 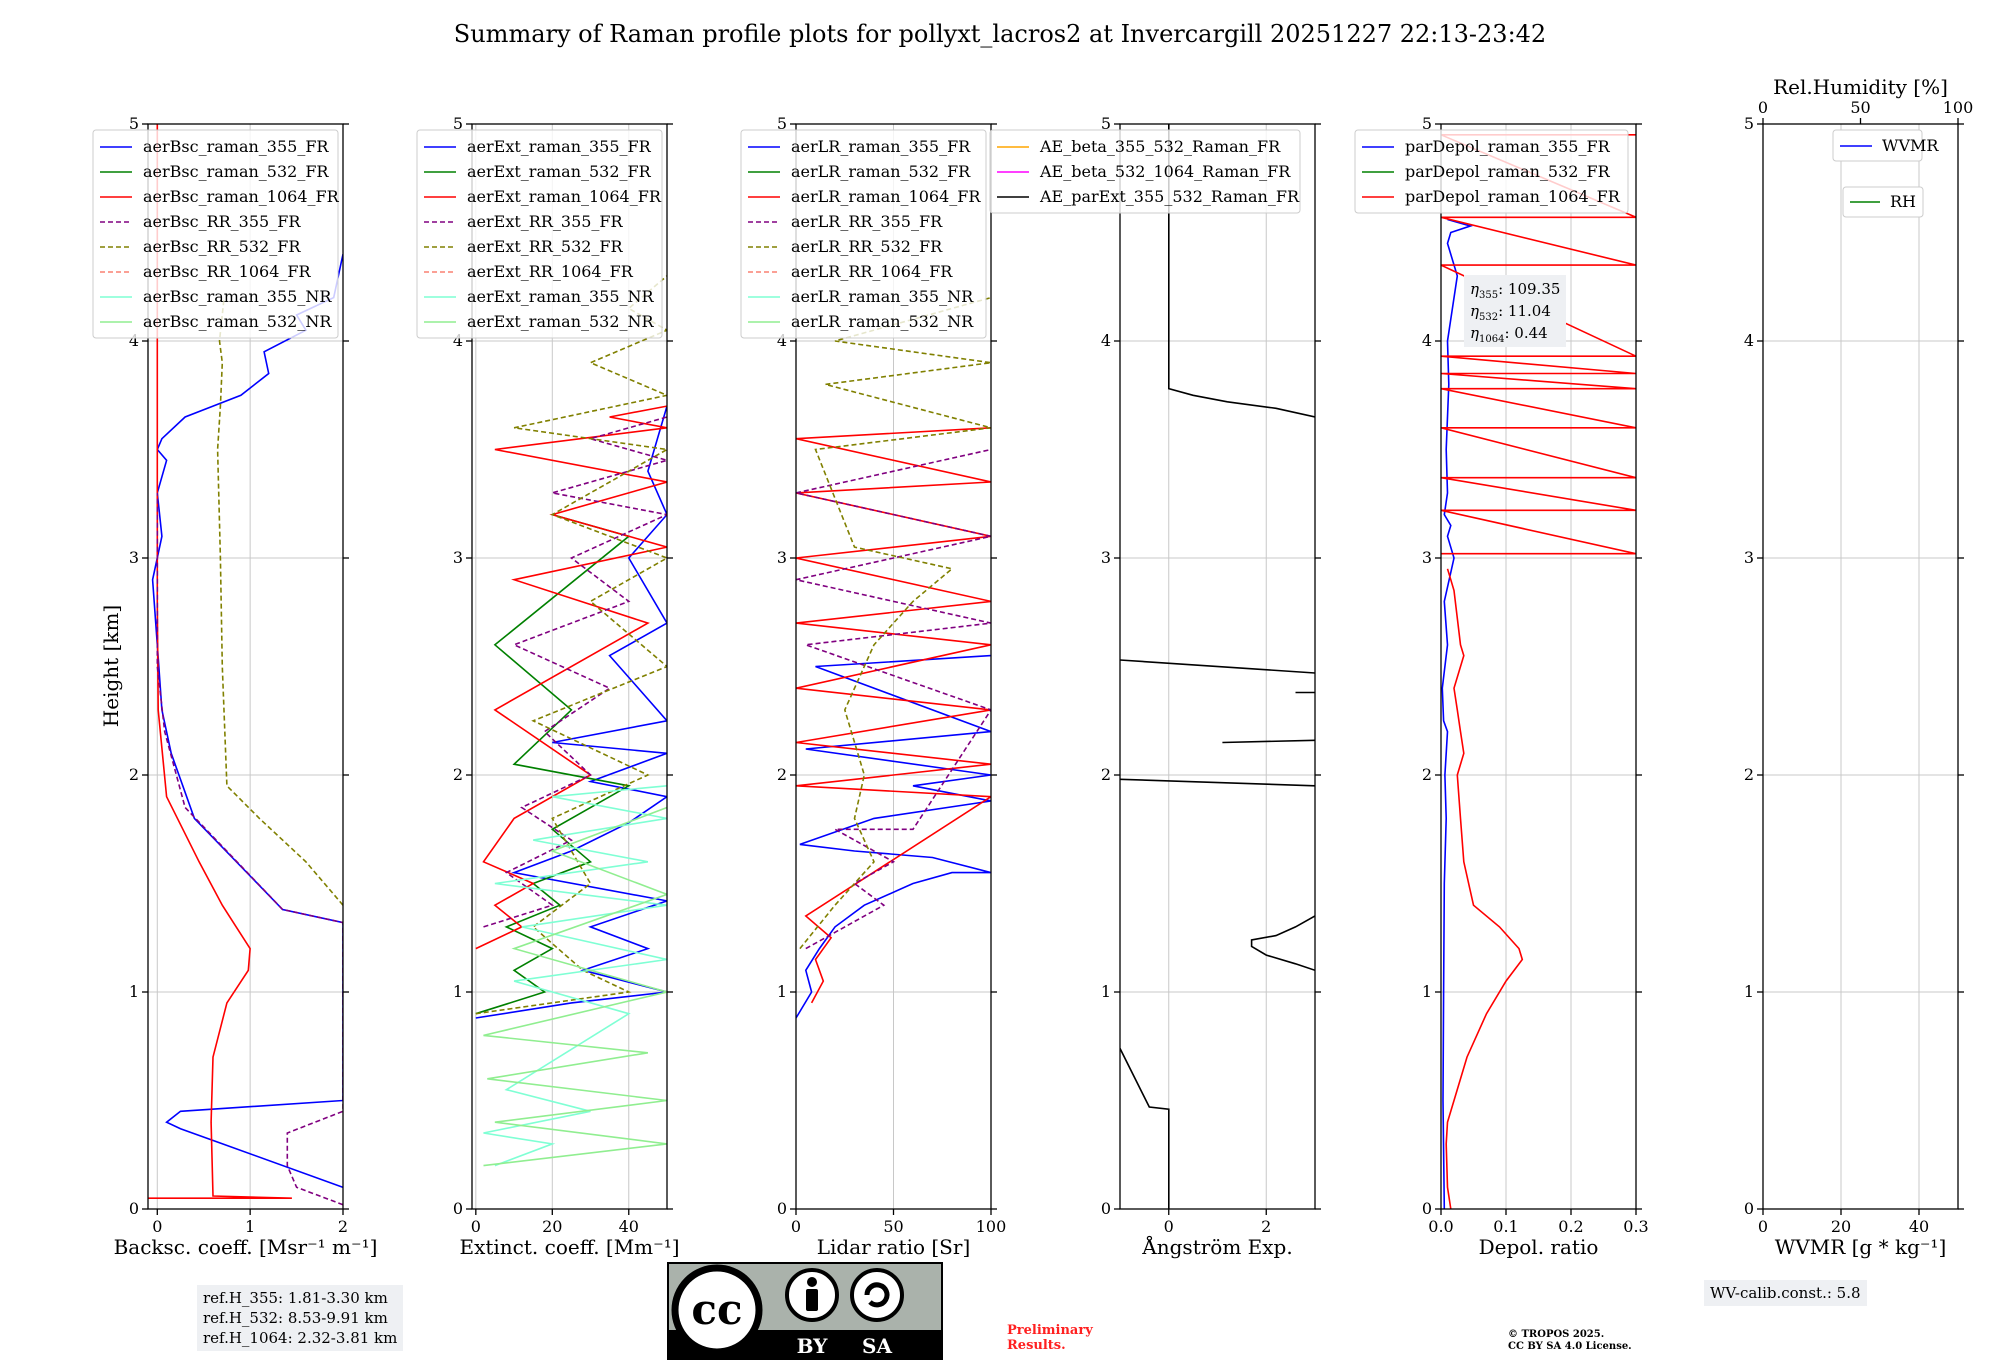 What do you see at coordinates (1160, 146) in the screenshot?
I see `legend-label: AE_beta_355_532_Raman_FR` at bounding box center [1160, 146].